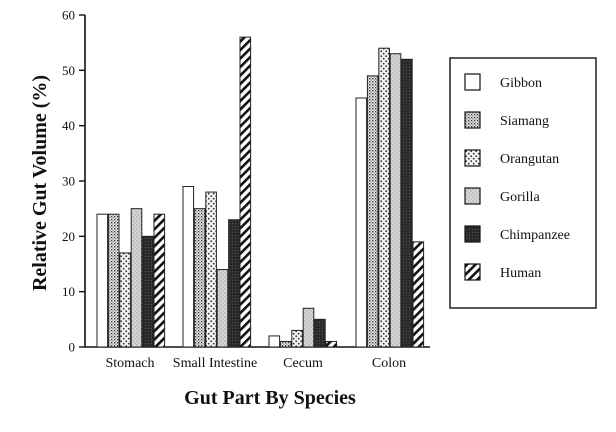 Image resolution: width=616 pixels, height=432 pixels. Describe the element at coordinates (68, 15) in the screenshot. I see `y-tick-label: 60` at that location.